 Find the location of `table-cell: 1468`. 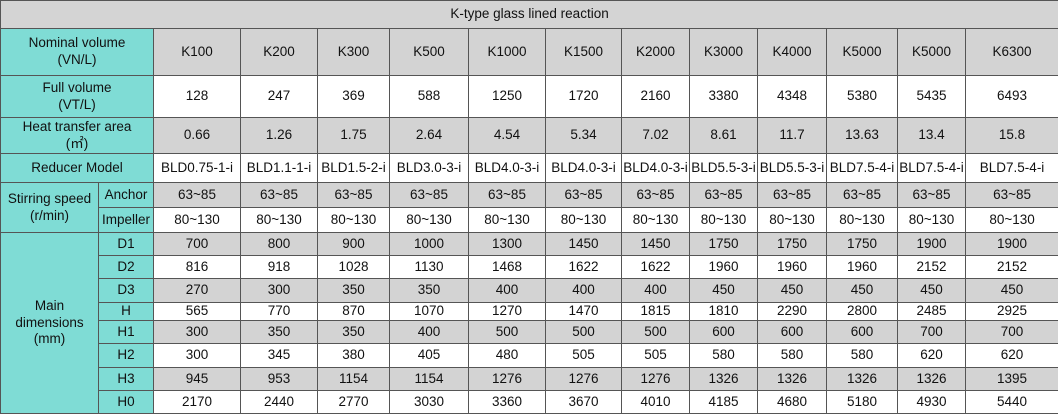

table-cell: 1468 is located at coordinates (507, 267).